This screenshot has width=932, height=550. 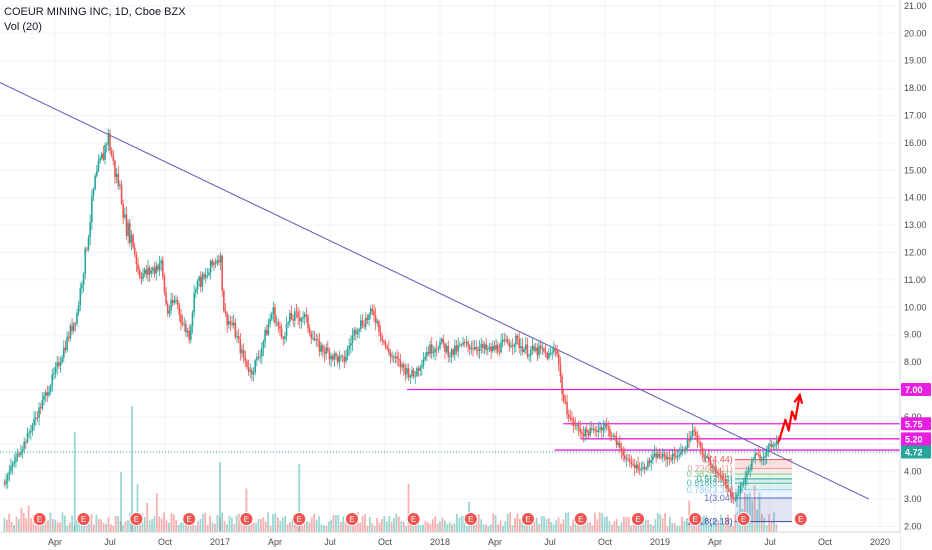 I want to click on level-tag-5.20, so click(x=916, y=439).